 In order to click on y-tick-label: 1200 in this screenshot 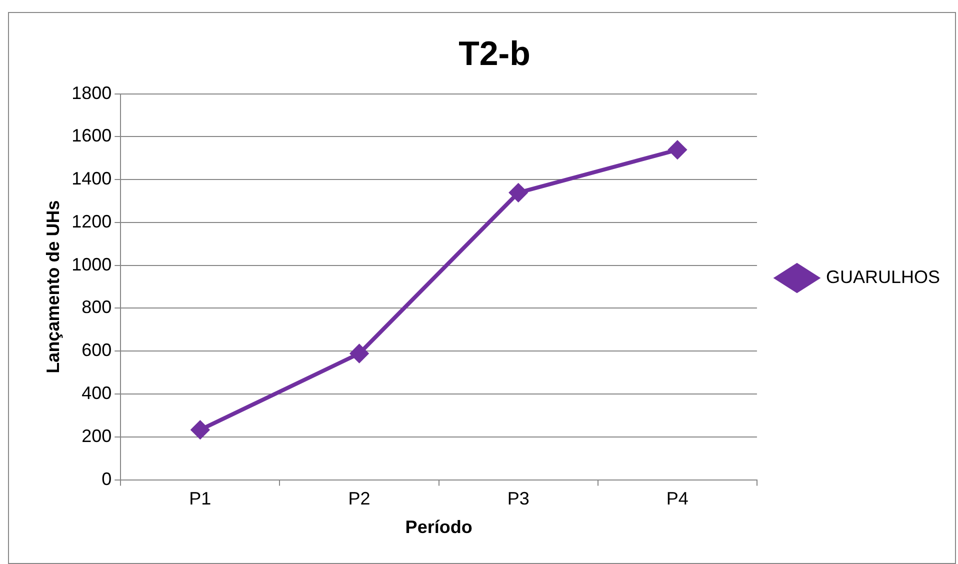, I will do `click(92, 221)`.